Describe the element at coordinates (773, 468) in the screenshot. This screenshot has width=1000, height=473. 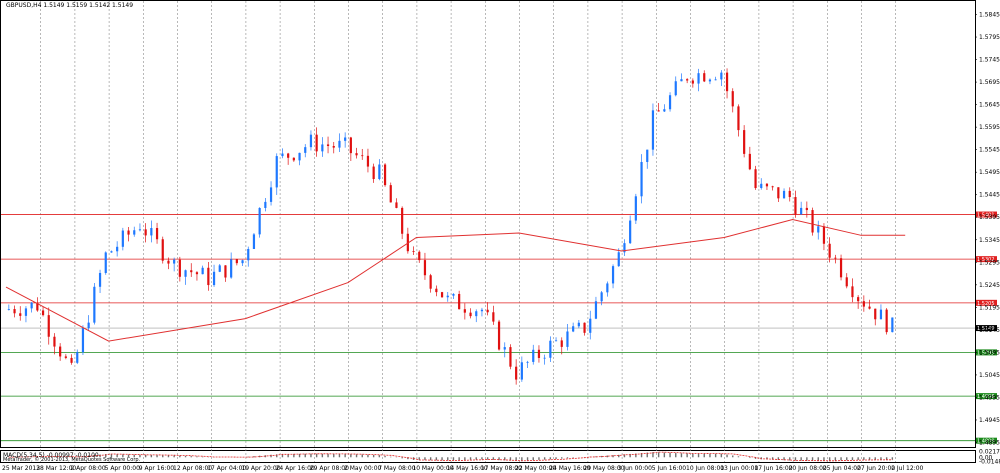
I see `time-tick-label: 17 Jun 16:00` at that location.